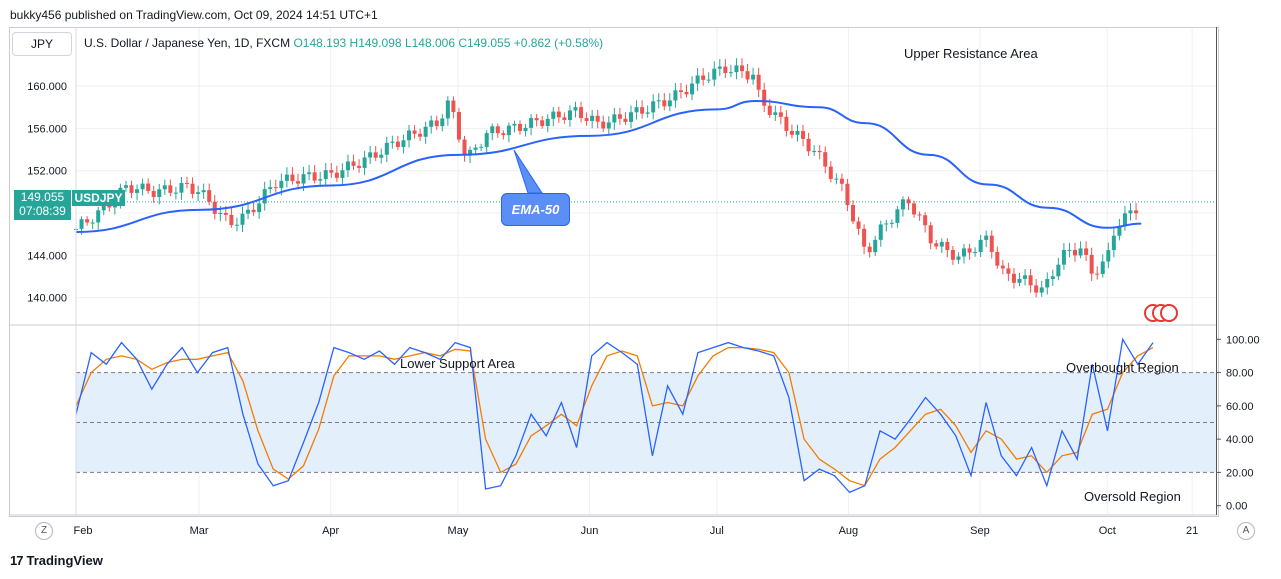  What do you see at coordinates (354, 43) in the screenshot?
I see `high-label: H` at bounding box center [354, 43].